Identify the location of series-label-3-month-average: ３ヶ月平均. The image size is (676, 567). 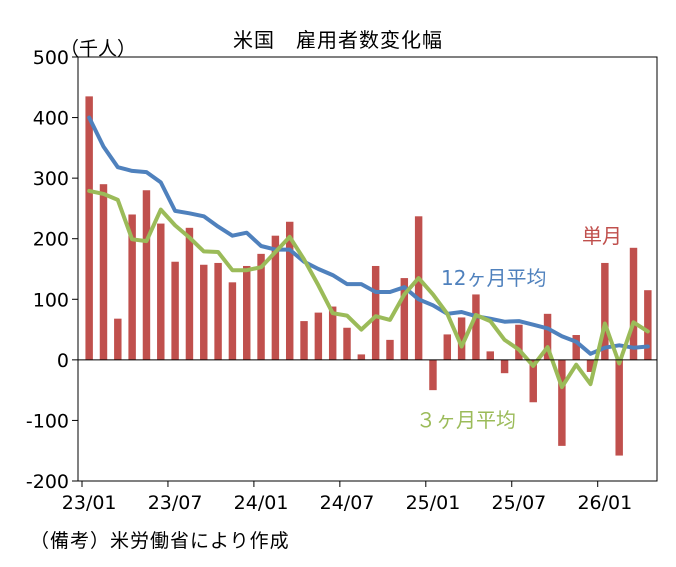
(466, 420).